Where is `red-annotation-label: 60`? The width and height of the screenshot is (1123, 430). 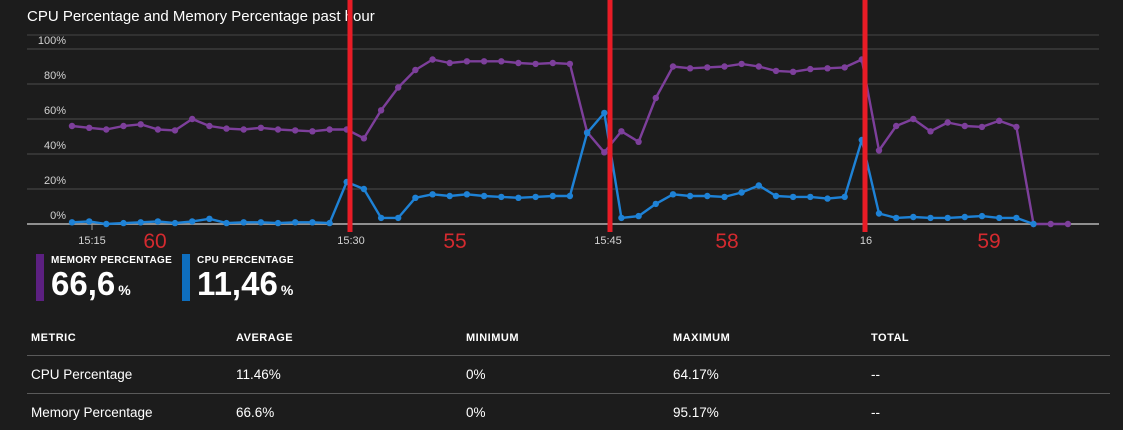
red-annotation-label: 60 is located at coordinates (154, 241).